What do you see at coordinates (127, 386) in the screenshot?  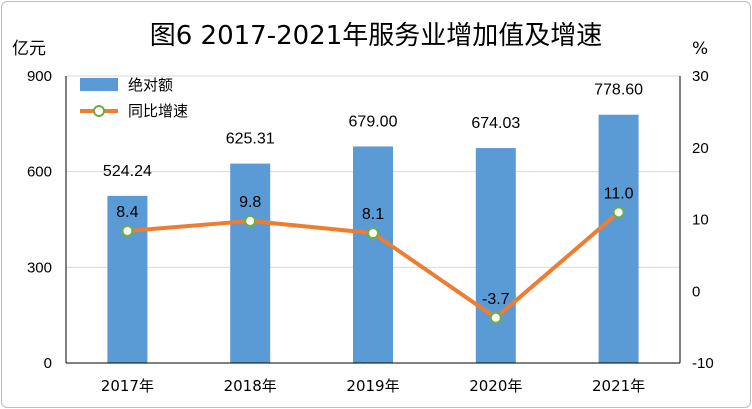 I see `x-tick-label: 2017年` at bounding box center [127, 386].